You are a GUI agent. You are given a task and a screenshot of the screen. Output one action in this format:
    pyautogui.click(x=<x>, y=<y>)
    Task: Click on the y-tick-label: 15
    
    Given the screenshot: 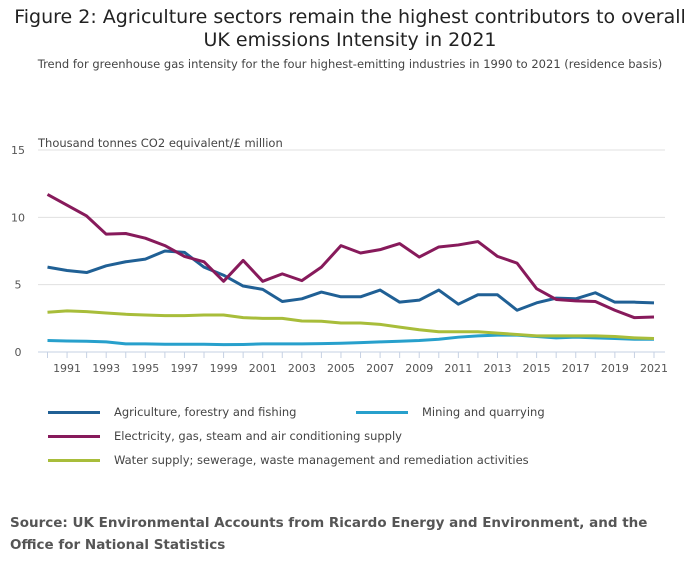 What is the action you would take?
    pyautogui.click(x=18, y=150)
    